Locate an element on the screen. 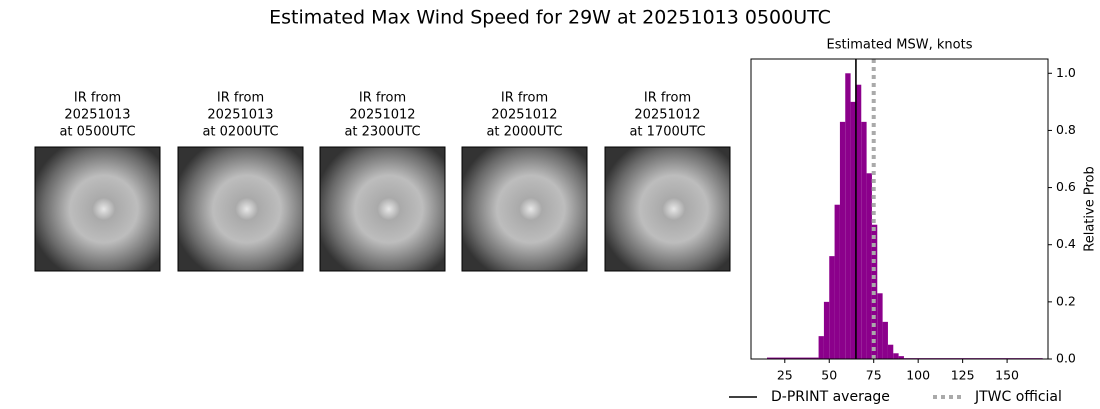 This screenshot has height=409, width=1100. y-tick-label: 0.8 is located at coordinates (1066, 129).